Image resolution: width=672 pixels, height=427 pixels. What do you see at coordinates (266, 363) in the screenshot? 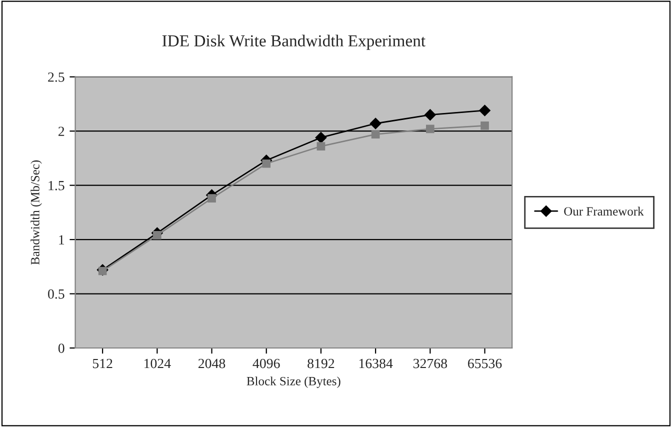
I see `x-tick-label: 4096` at bounding box center [266, 363].